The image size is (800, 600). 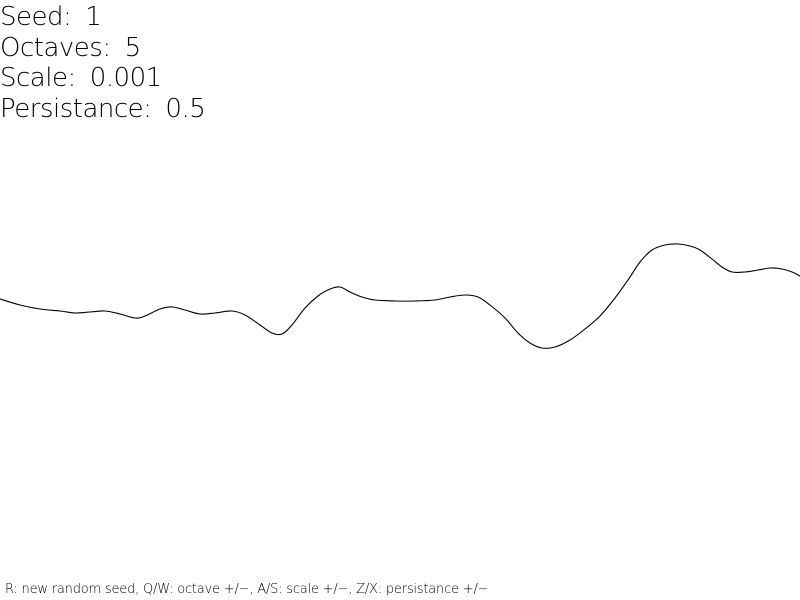 What do you see at coordinates (185, 108) in the screenshot?
I see `persistance-value: 0.5` at bounding box center [185, 108].